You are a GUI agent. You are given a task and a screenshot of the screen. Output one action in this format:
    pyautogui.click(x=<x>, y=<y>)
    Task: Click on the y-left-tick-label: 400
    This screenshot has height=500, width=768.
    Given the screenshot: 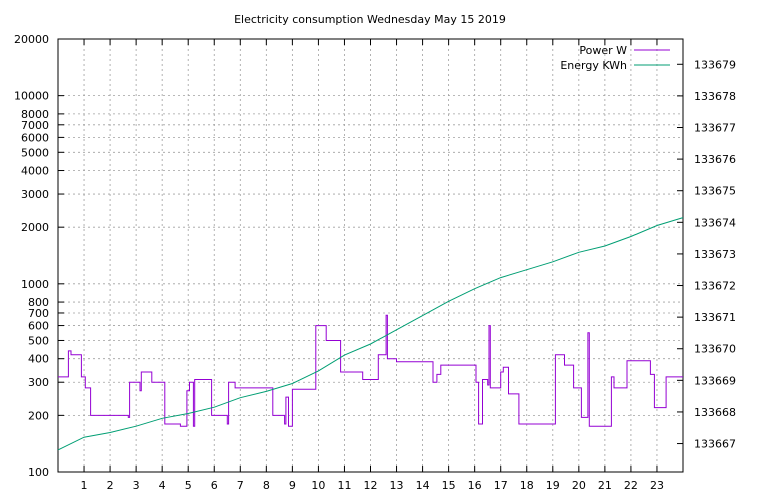 What is the action you would take?
    pyautogui.click(x=38, y=359)
    